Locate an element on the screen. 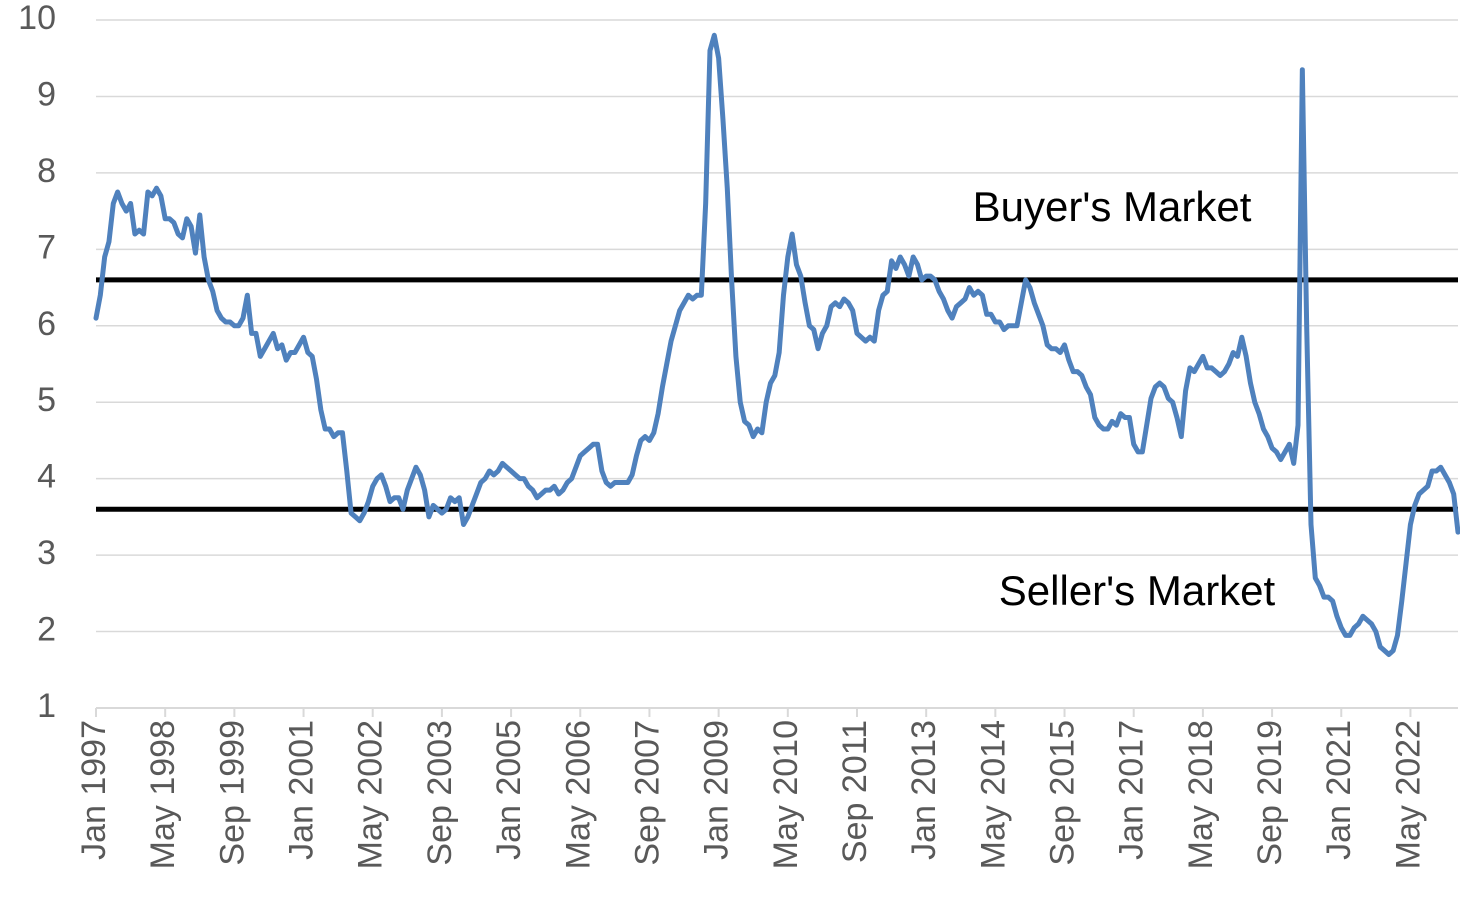 Image resolution: width=1460 pixels, height=913 pixels. x-tick-label: Sep 2019 is located at coordinates (1270, 793).